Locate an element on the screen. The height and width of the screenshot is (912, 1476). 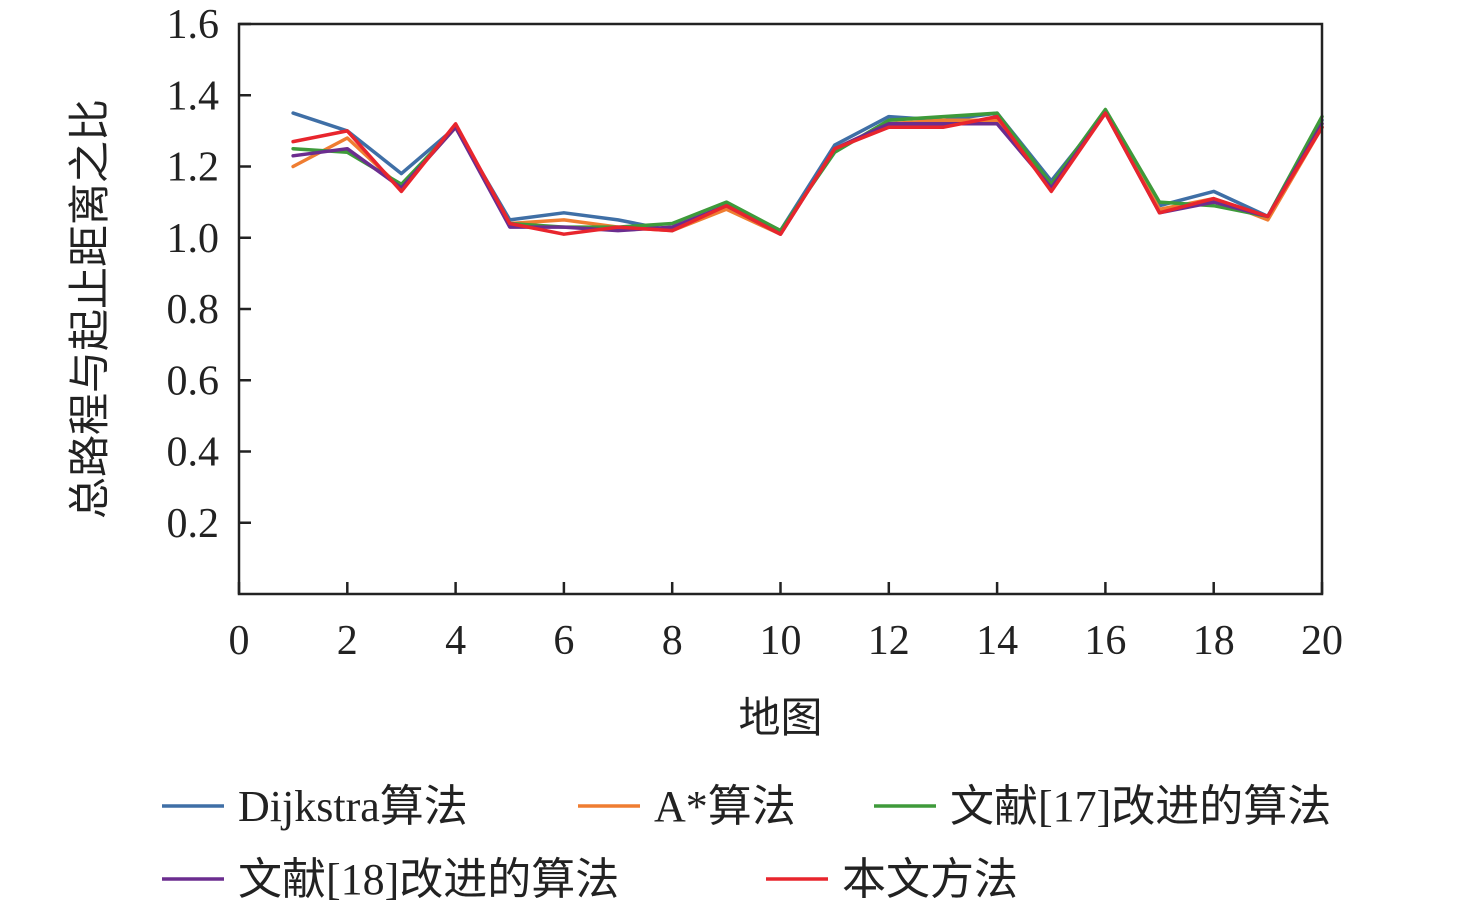
legend-item-2: A*算法 is located at coordinates (687, 806).